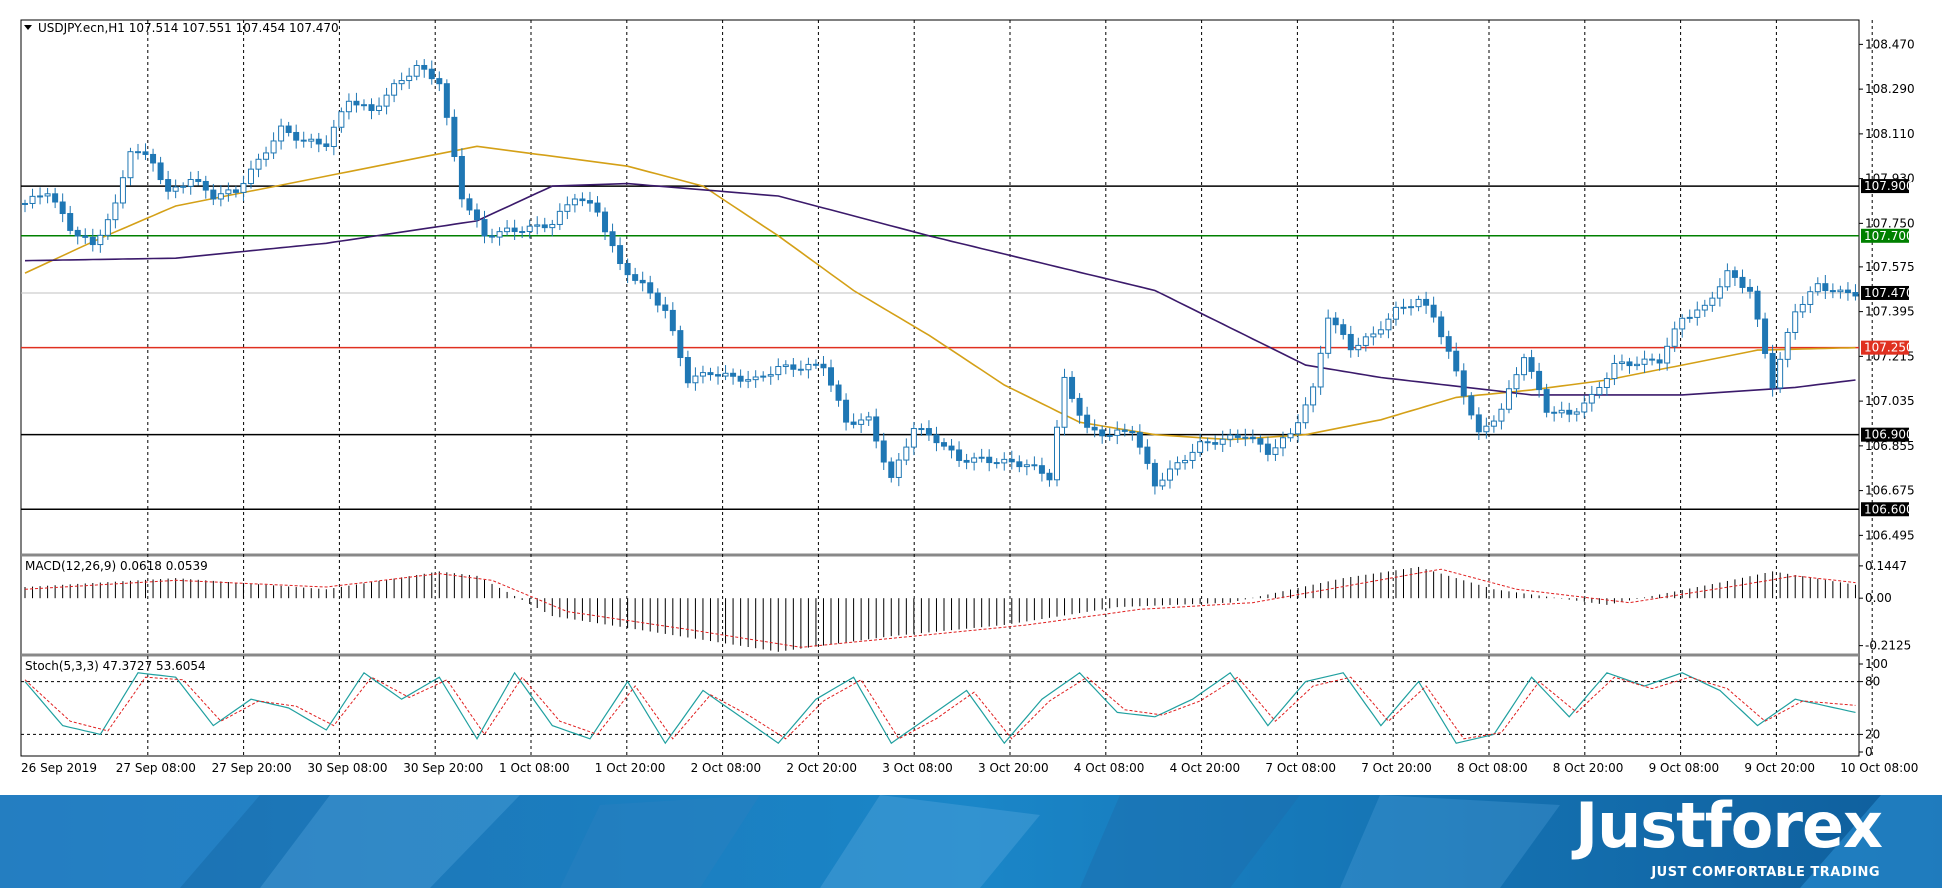  I want to click on y-tick-label: 107.575, so click(1890, 267).